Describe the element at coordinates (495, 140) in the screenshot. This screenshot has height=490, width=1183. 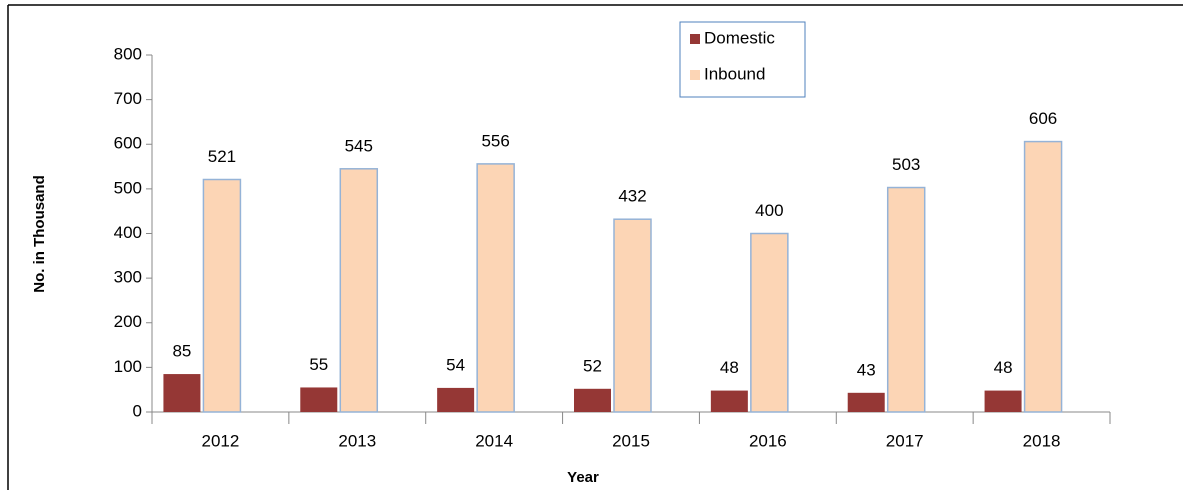
I see `data-label: 556` at that location.